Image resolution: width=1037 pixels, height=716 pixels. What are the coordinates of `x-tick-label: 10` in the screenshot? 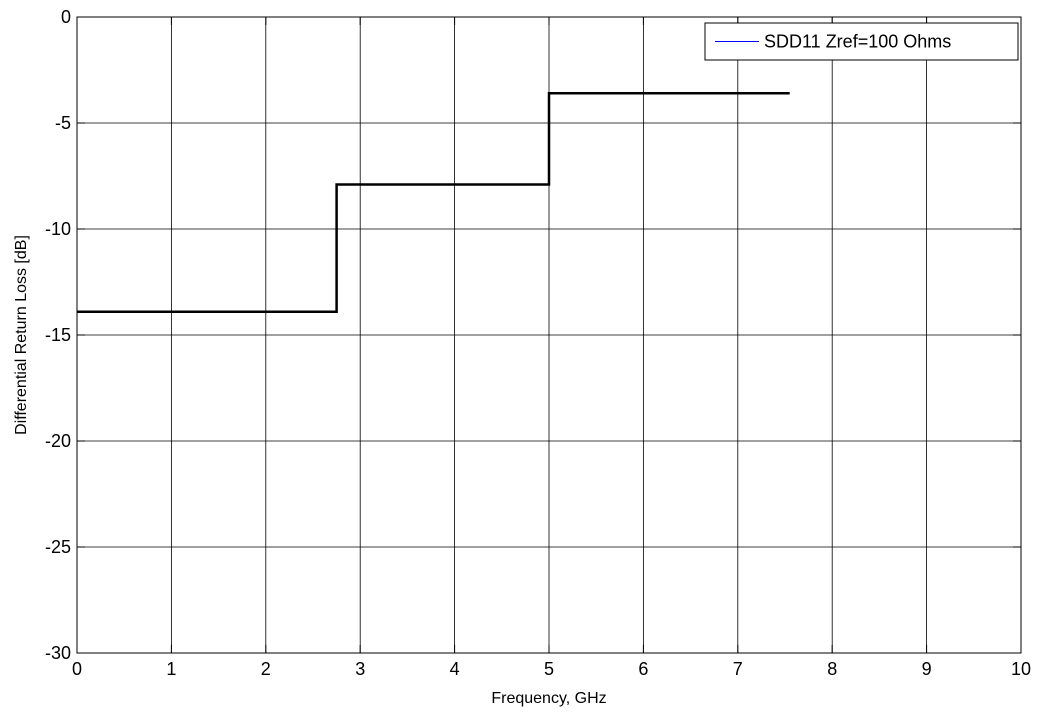 It's located at (1021, 669).